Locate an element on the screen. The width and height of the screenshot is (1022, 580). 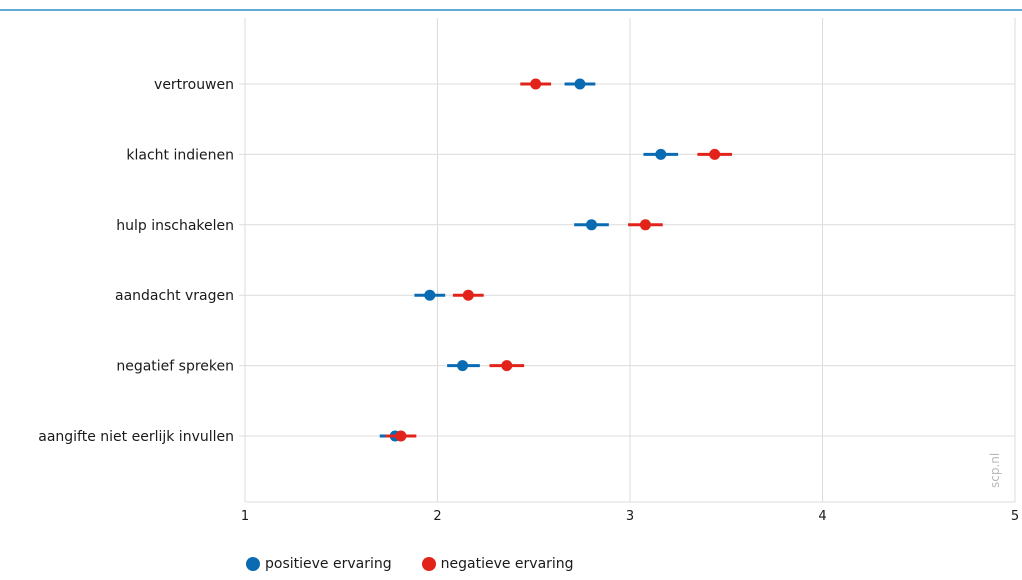
legend: positieve ervaring negatieve ervaring is located at coordinates (425, 564).